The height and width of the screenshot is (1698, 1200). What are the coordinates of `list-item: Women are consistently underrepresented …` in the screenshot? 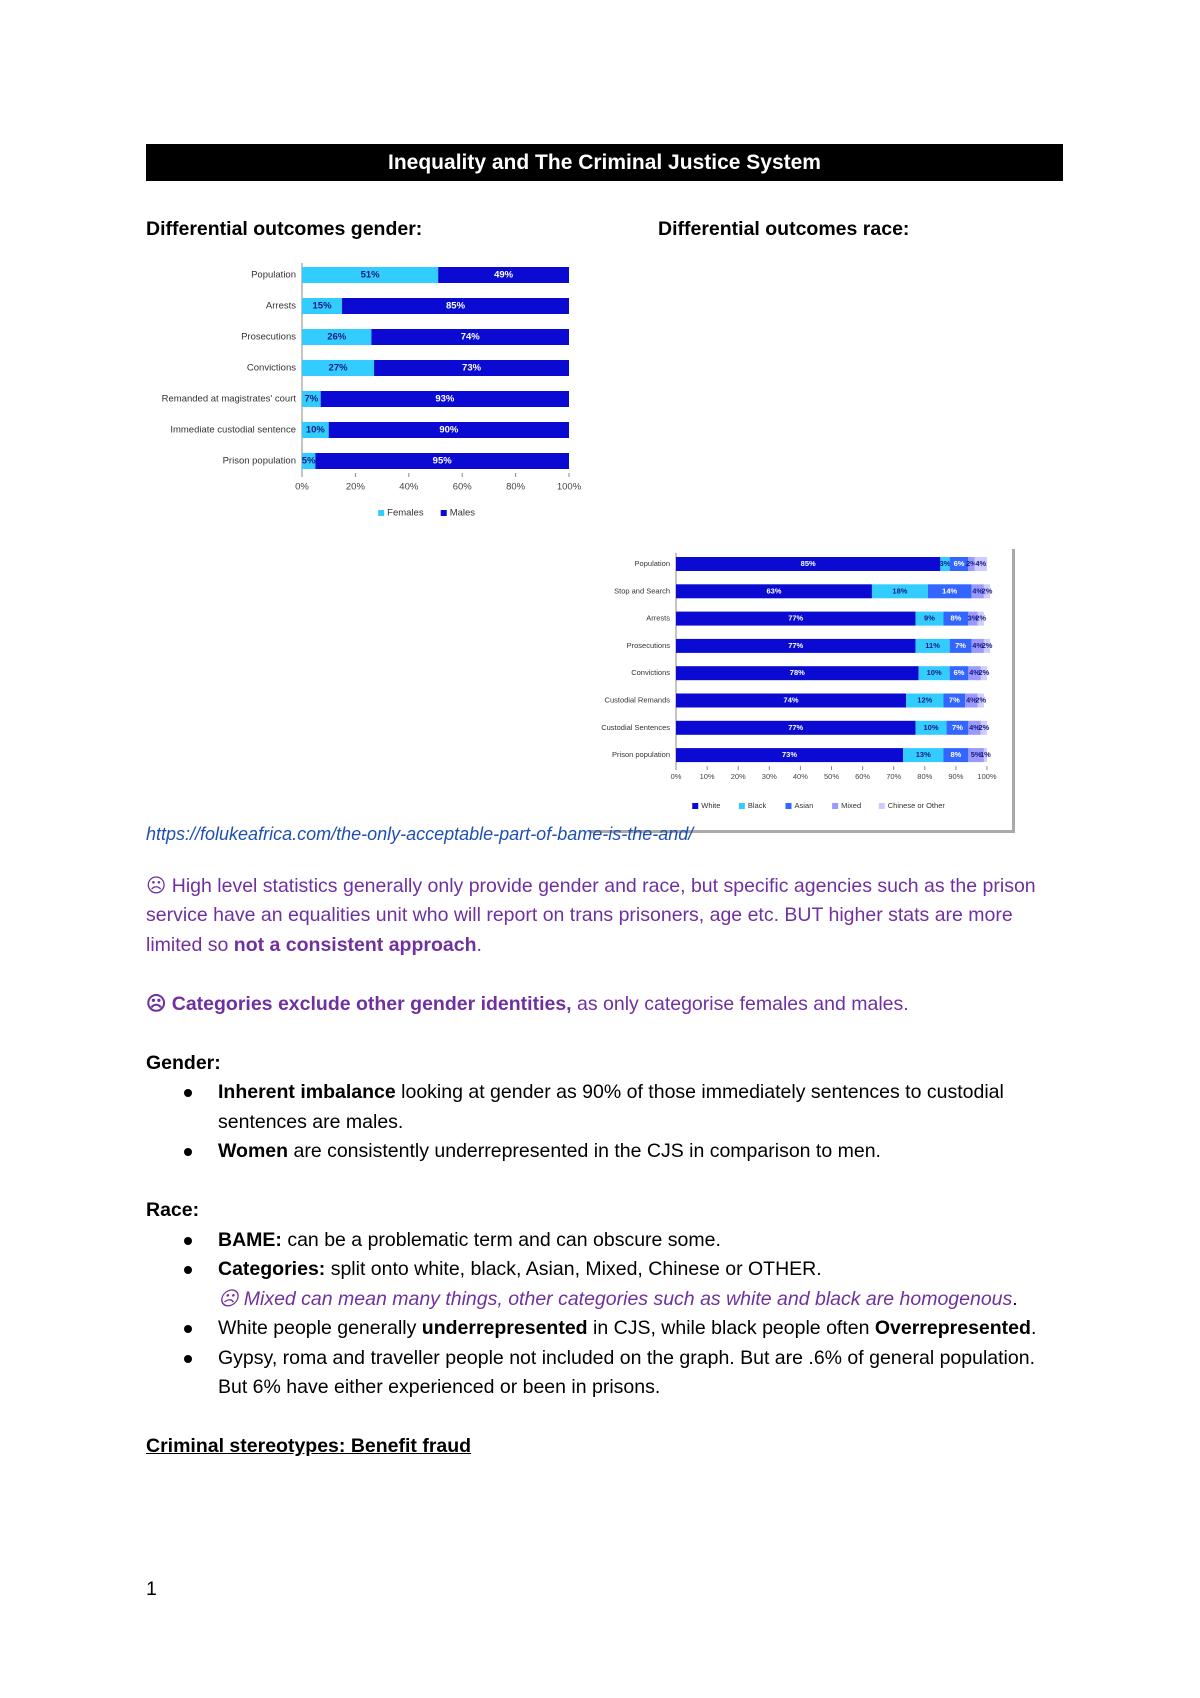 It's located at (620, 1152).